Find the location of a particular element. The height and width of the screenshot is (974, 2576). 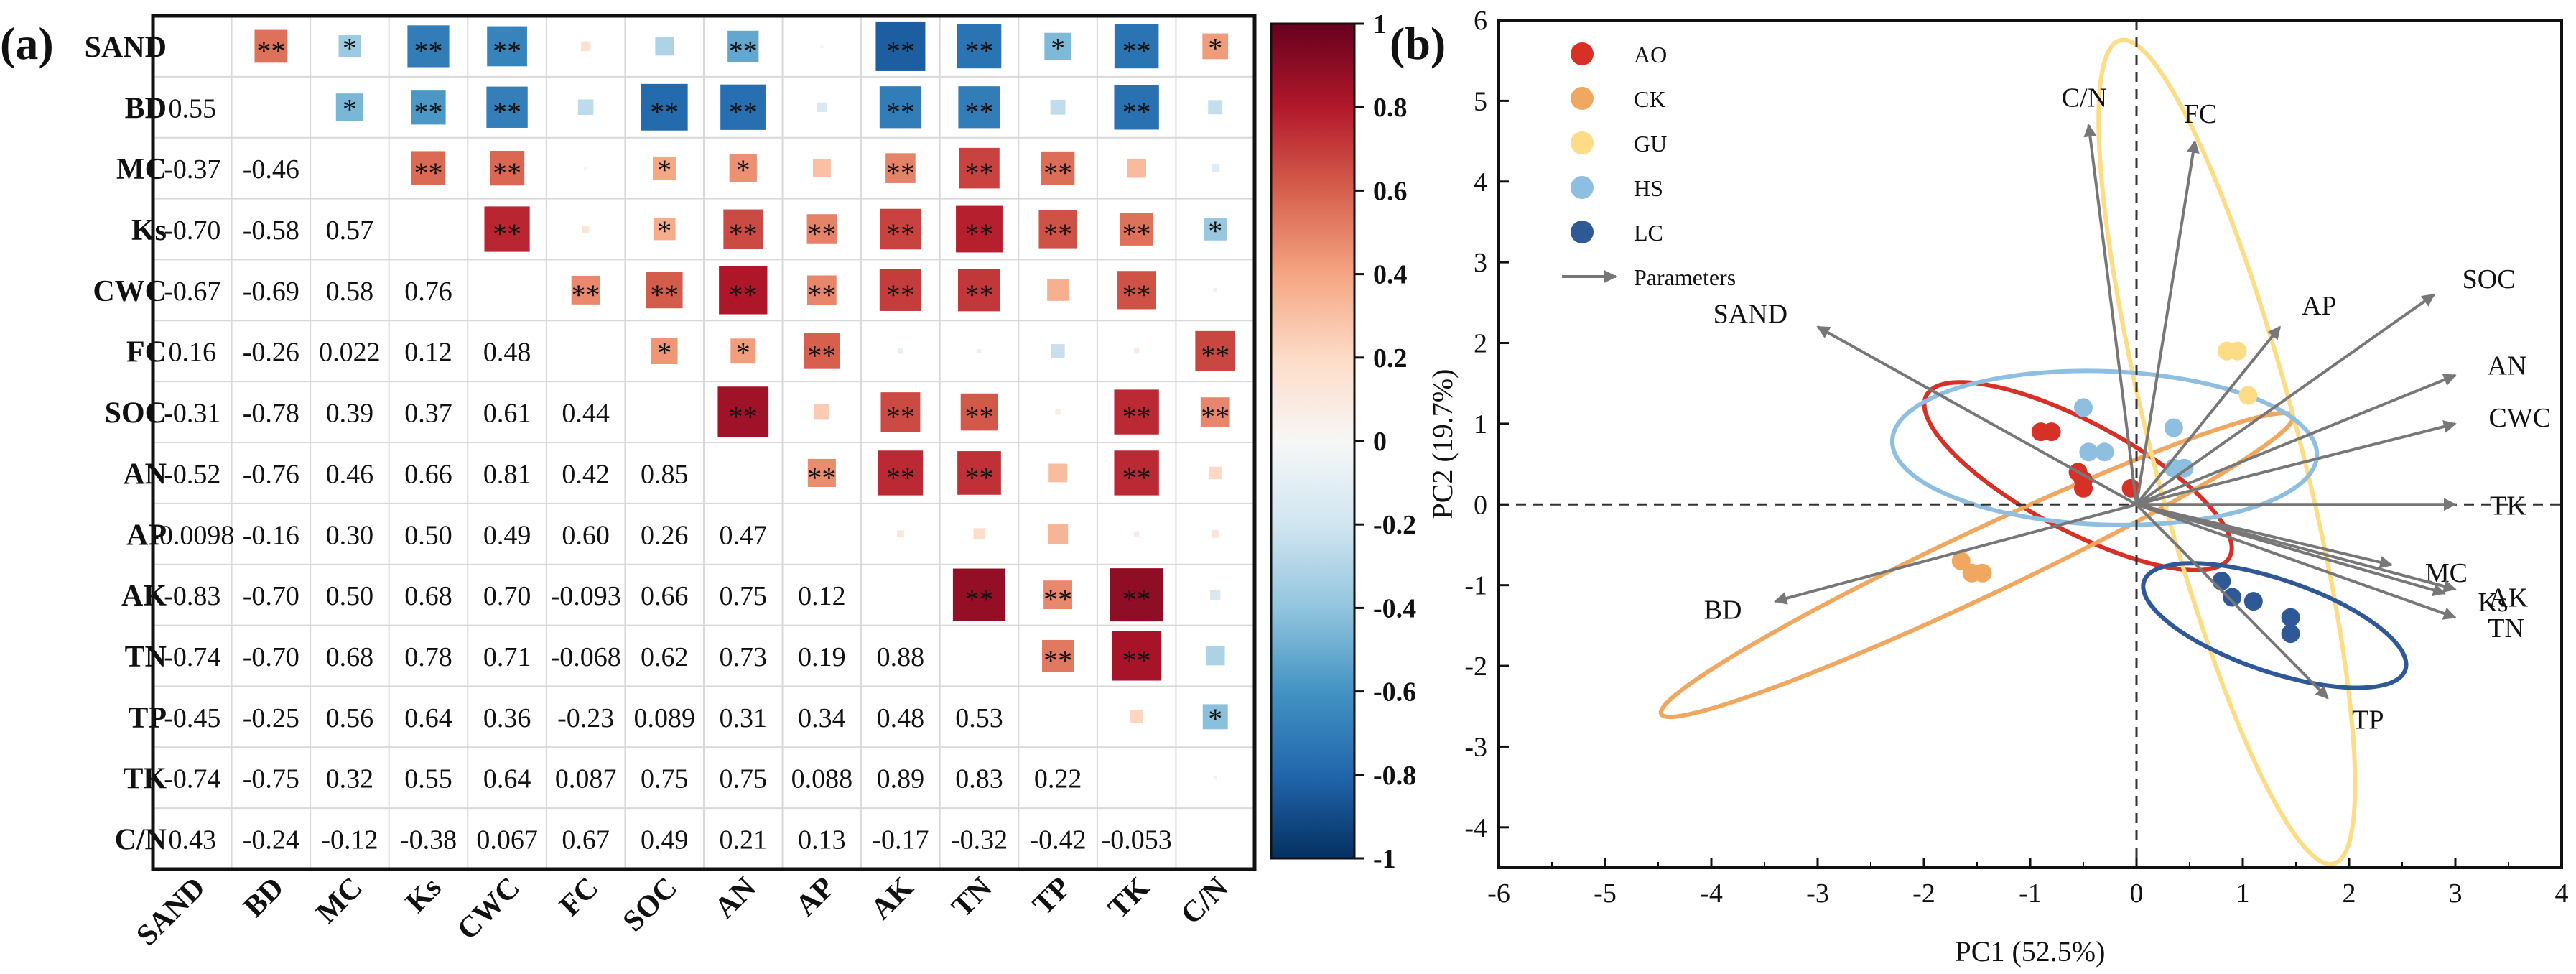

y-tick-label: 5 is located at coordinates (1480, 101).